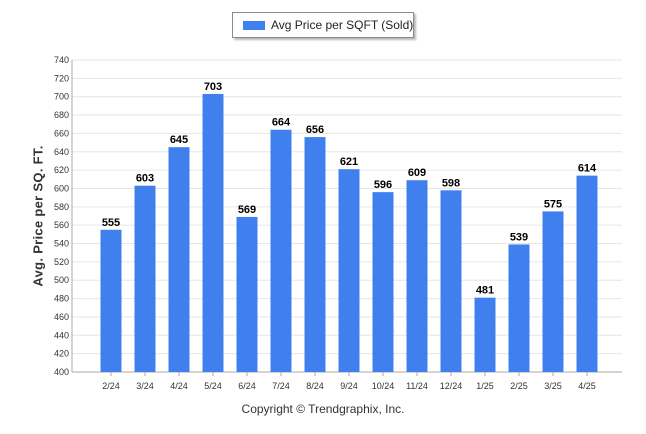  Describe the element at coordinates (61, 317) in the screenshot. I see `y-tick-label: 460` at that location.